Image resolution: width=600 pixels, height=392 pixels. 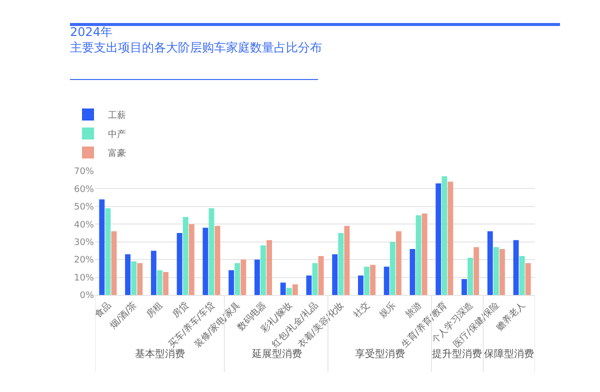 I want to click on text: 基本型消费, so click(x=160, y=354).